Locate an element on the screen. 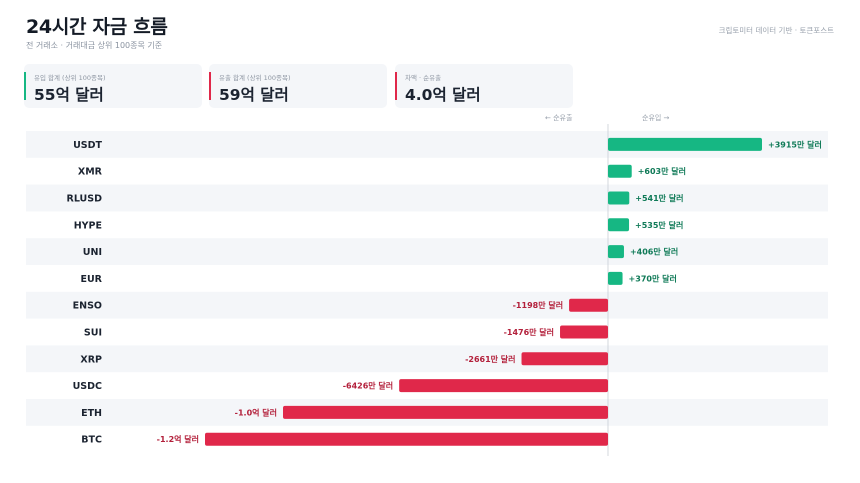 The image size is (860, 483). category-label: EUR is located at coordinates (91, 279).